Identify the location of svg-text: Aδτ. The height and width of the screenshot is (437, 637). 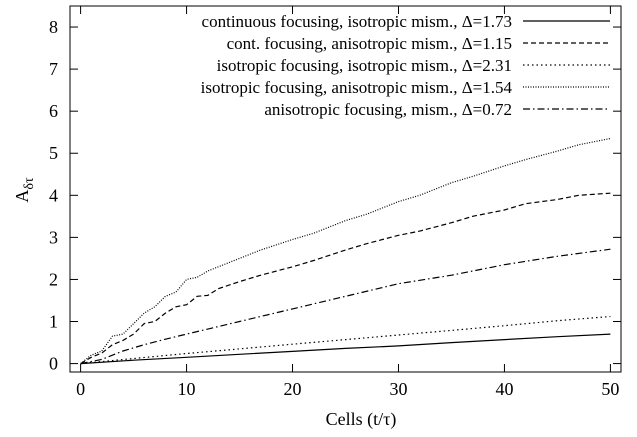
(24, 190).